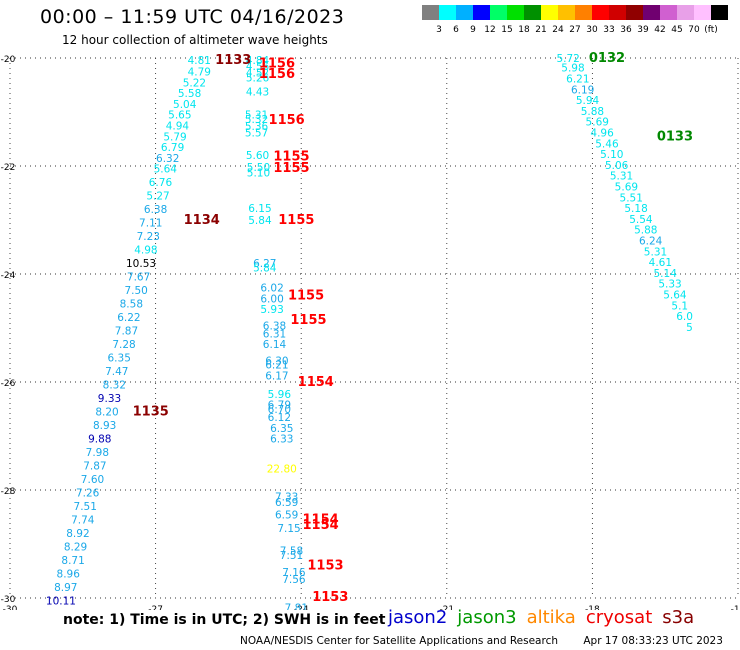  I want to click on color-scale-label: 21, so click(540, 30).